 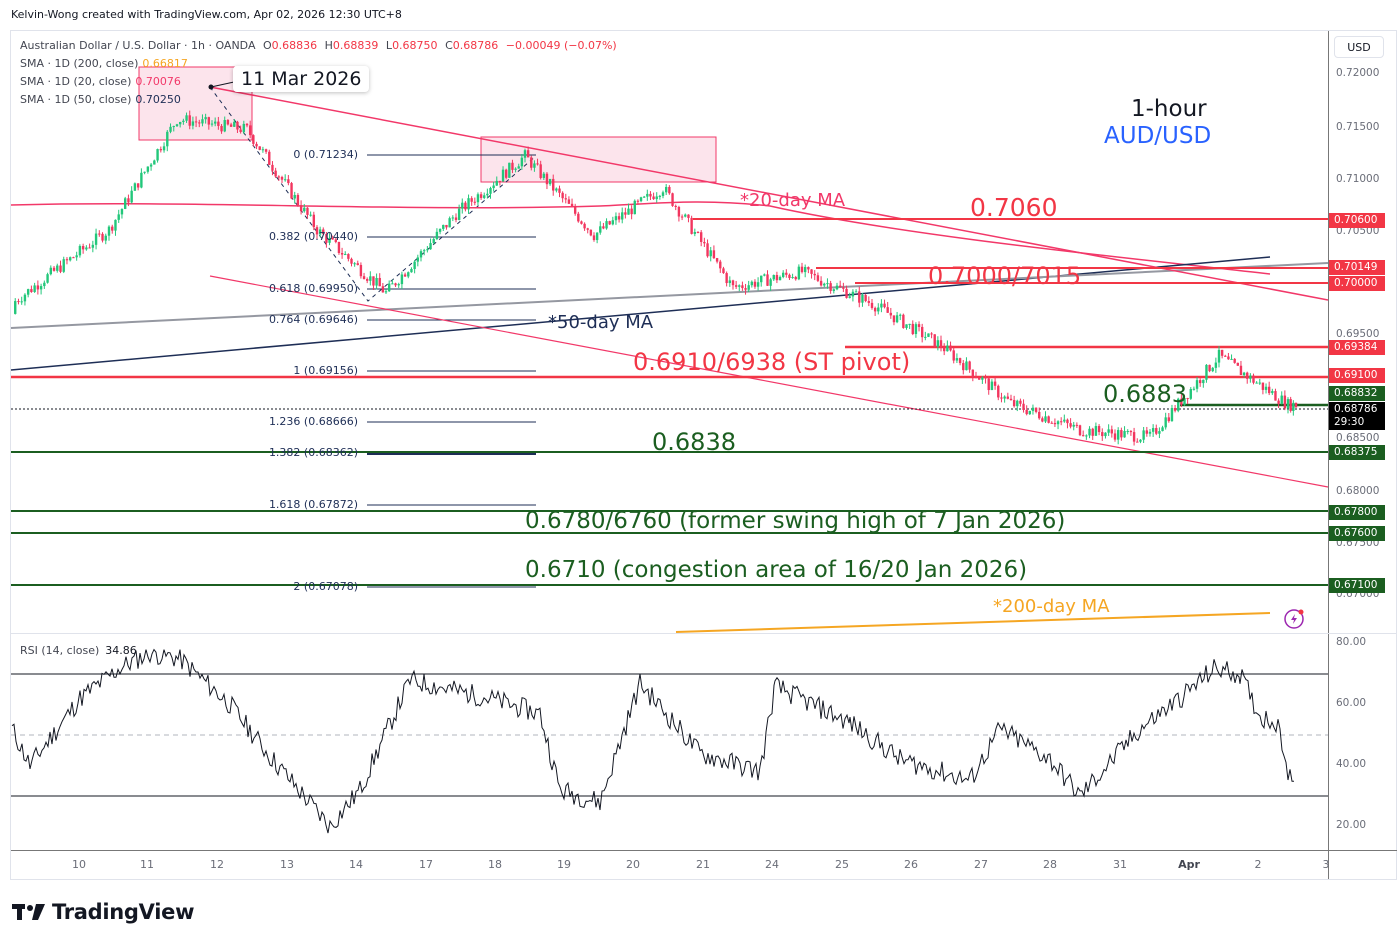 I want to click on close-value: 0.68786, so click(x=475, y=45).